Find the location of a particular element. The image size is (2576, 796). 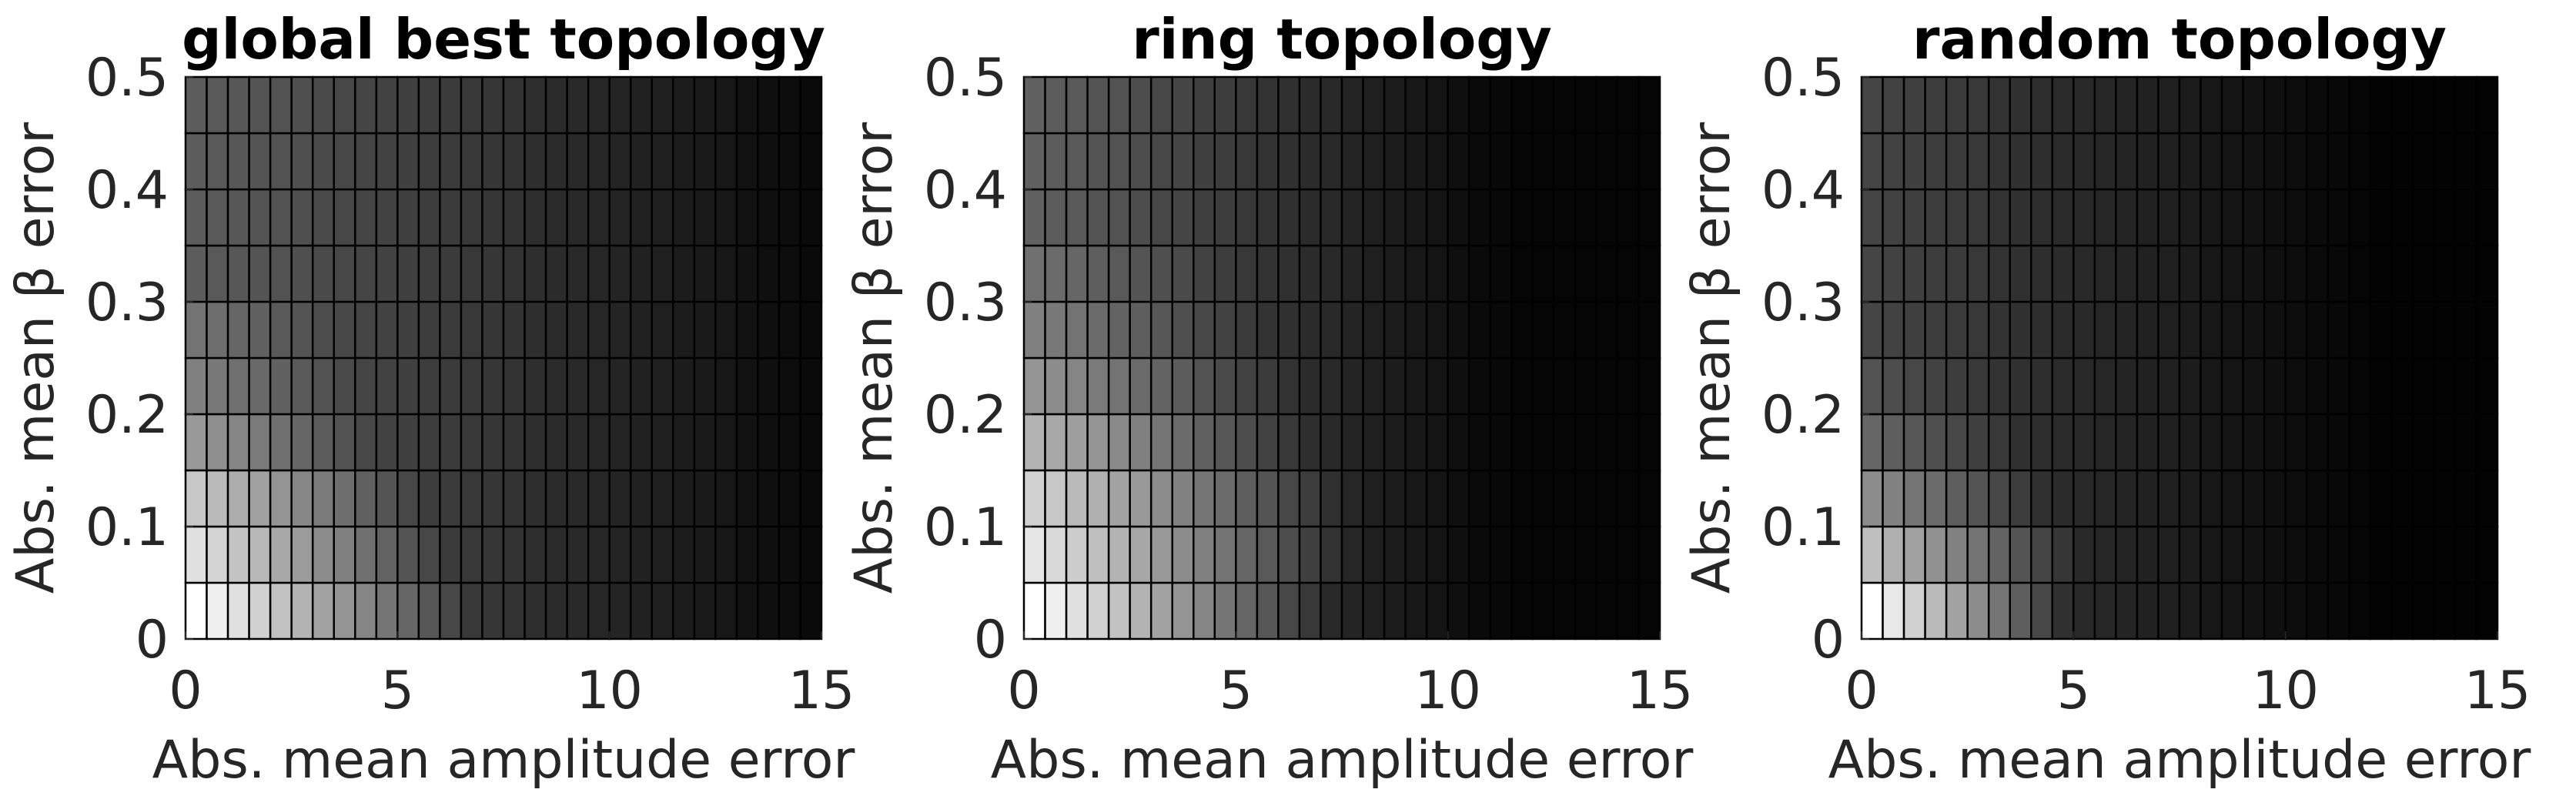

y-tick-label: 0.1 is located at coordinates (1803, 527).